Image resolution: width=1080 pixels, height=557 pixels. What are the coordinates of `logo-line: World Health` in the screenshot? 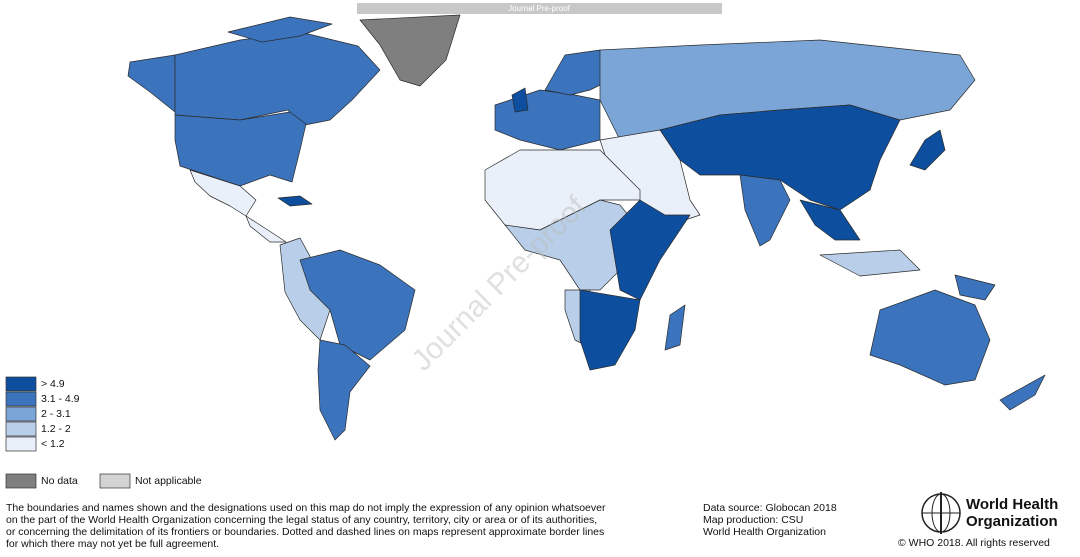 It's located at (1012, 504).